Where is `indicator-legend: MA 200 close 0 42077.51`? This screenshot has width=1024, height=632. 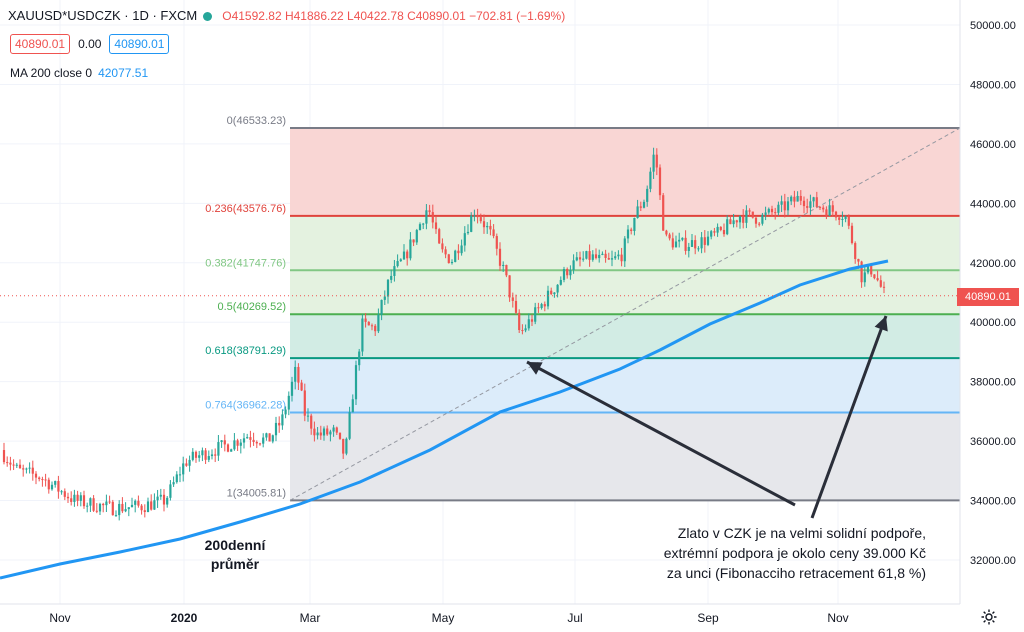 indicator-legend: MA 200 close 0 42077.51 is located at coordinates (79, 73).